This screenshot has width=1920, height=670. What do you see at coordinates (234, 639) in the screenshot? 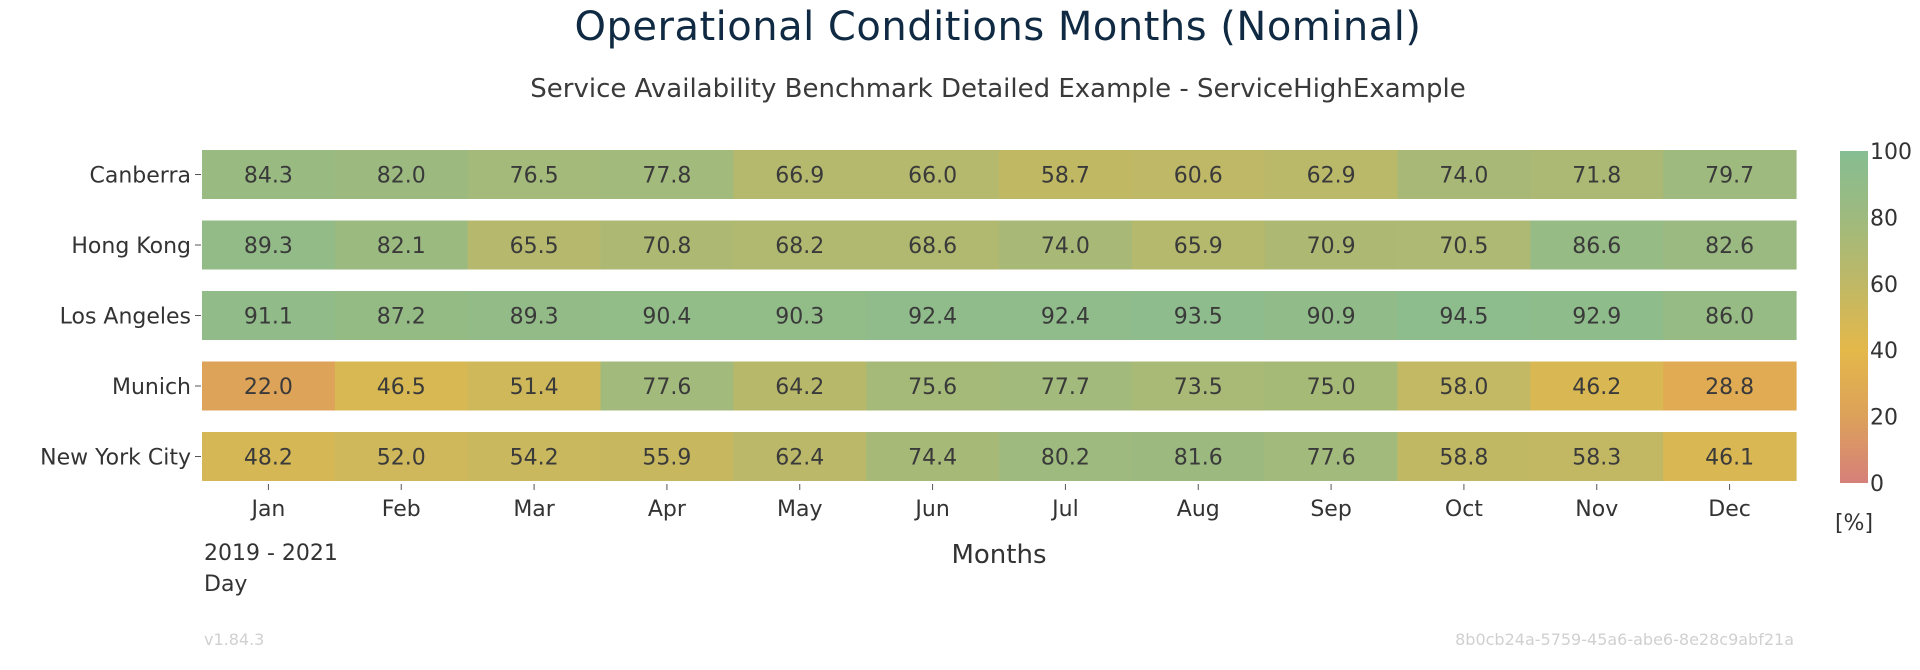
I see `version-label: v1.84.3` at bounding box center [234, 639].